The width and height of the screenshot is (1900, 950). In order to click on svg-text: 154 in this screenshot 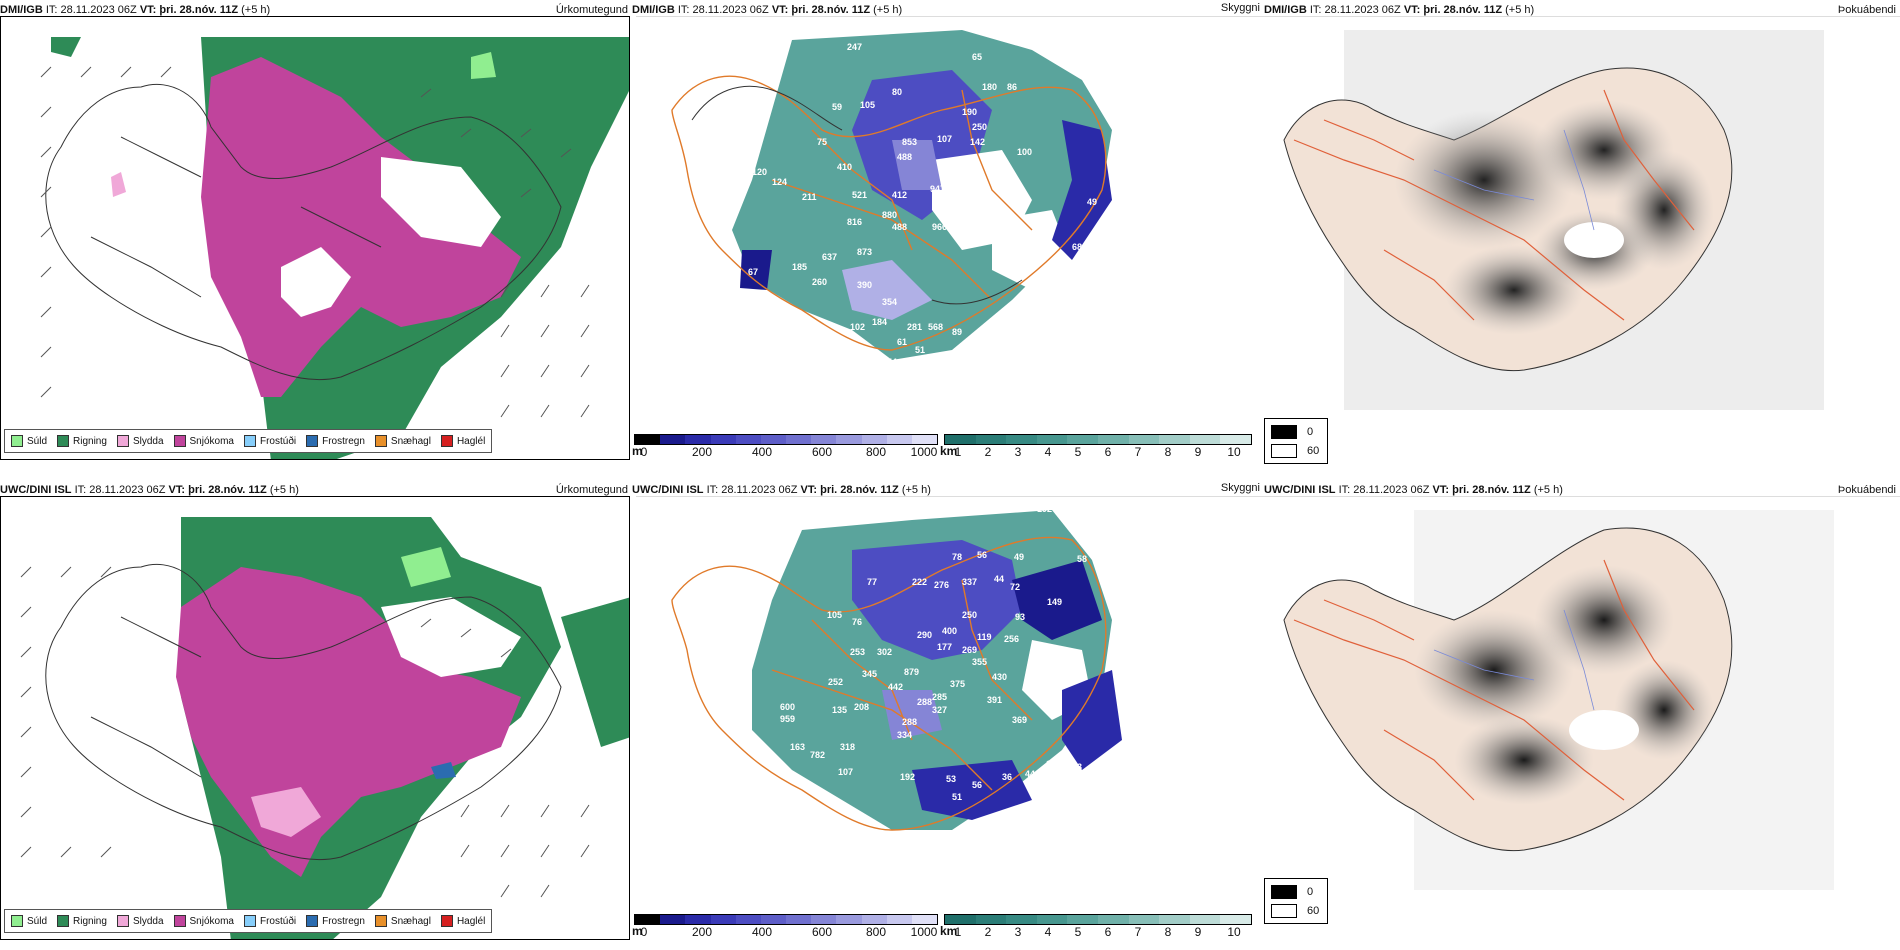, I will do `click(1053, 764)`.